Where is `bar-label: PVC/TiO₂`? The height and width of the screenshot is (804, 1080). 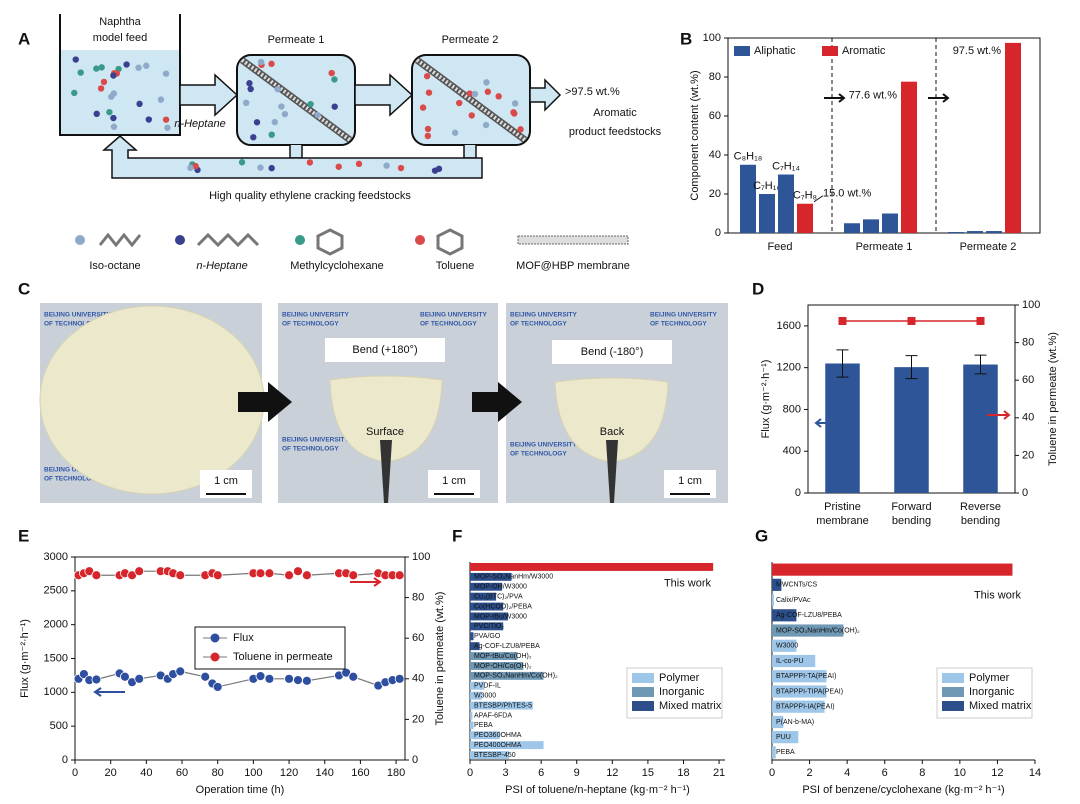 bar-label: PVC/TiO₂ is located at coordinates (489, 626).